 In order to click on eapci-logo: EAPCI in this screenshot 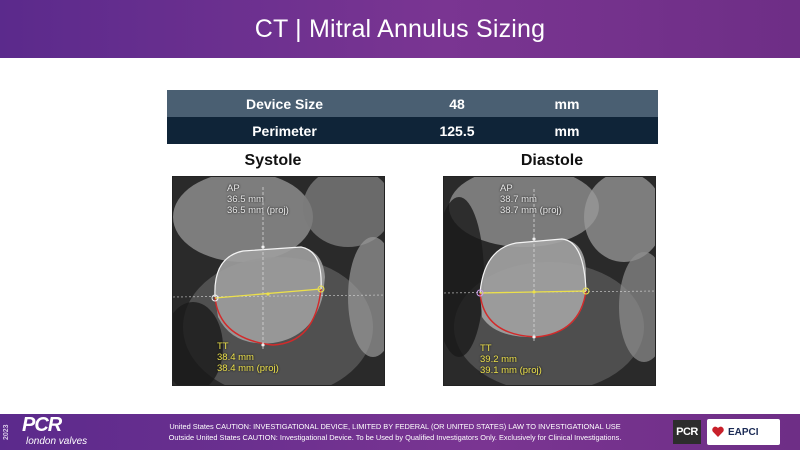, I will do `click(743, 432)`.